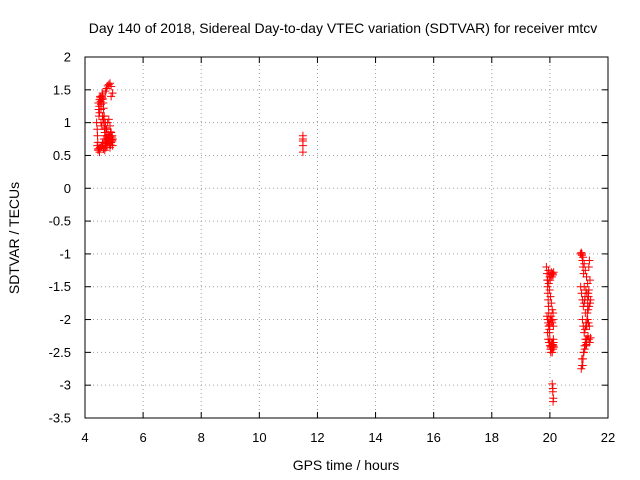 Image resolution: width=640 pixels, height=480 pixels. Describe the element at coordinates (550, 437) in the screenshot. I see `x-tick-label: 20` at that location.